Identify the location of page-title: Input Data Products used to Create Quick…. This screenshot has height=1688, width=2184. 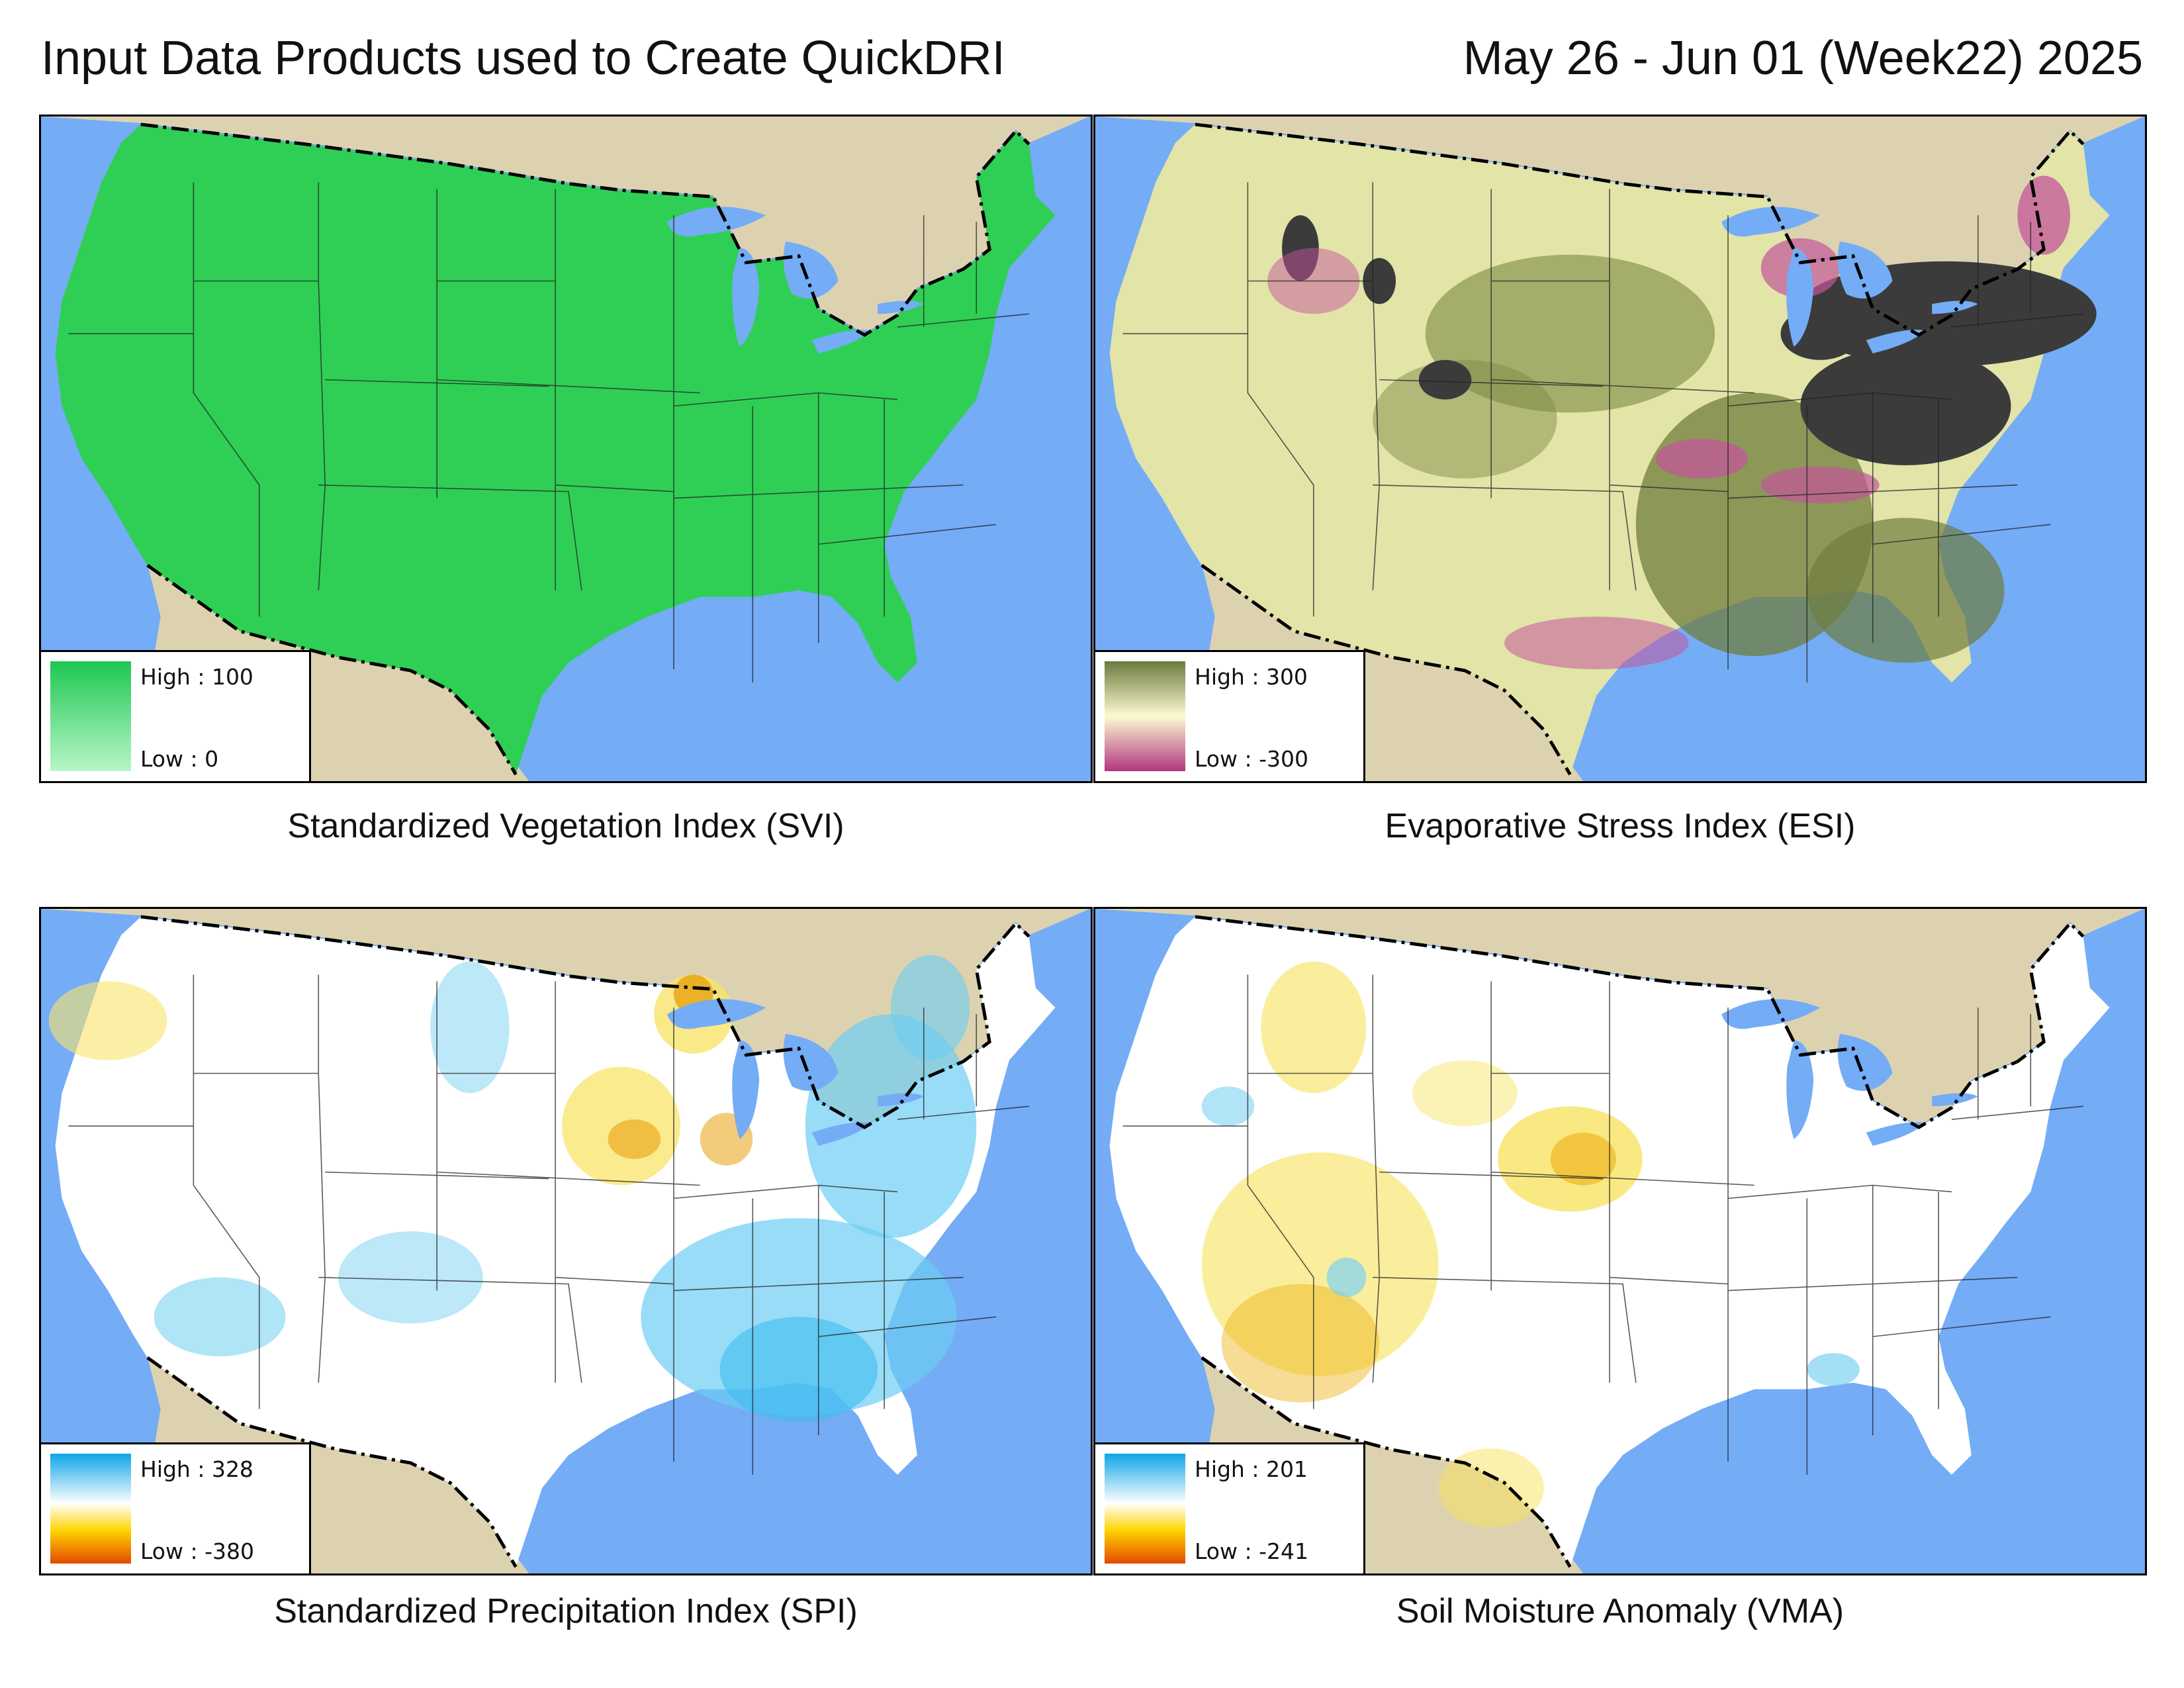
(523, 58).